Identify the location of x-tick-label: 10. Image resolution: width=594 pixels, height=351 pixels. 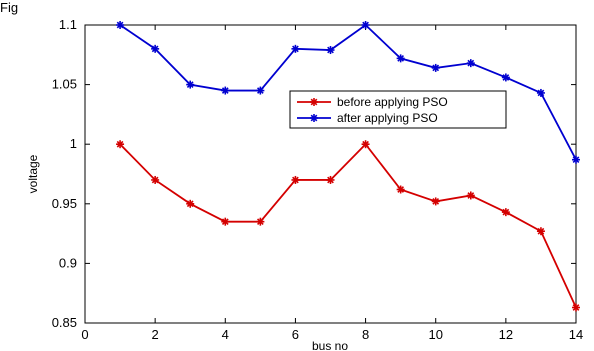
(435, 334).